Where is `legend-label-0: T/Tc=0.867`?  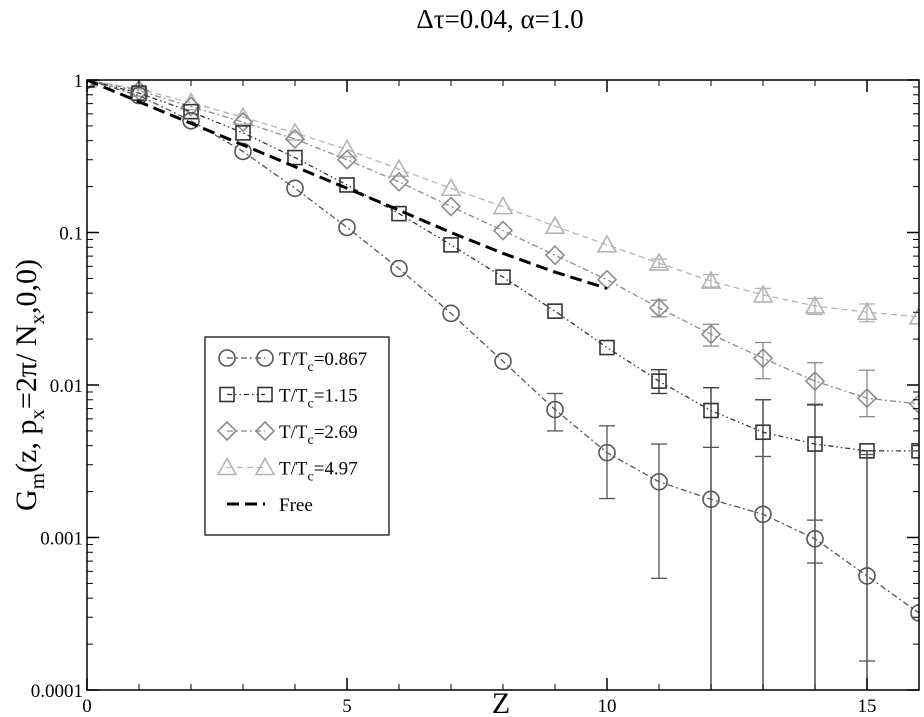 legend-label-0: T/Tc=0.867 is located at coordinates (323, 362).